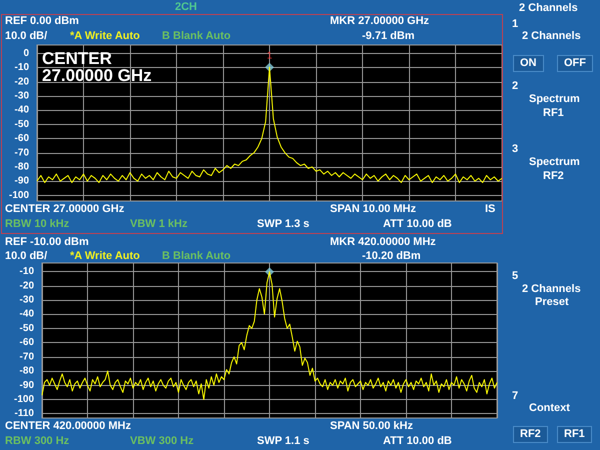 This screenshot has width=600, height=450. I want to click on text: CENTER 420.00000 MHz, so click(68, 426).